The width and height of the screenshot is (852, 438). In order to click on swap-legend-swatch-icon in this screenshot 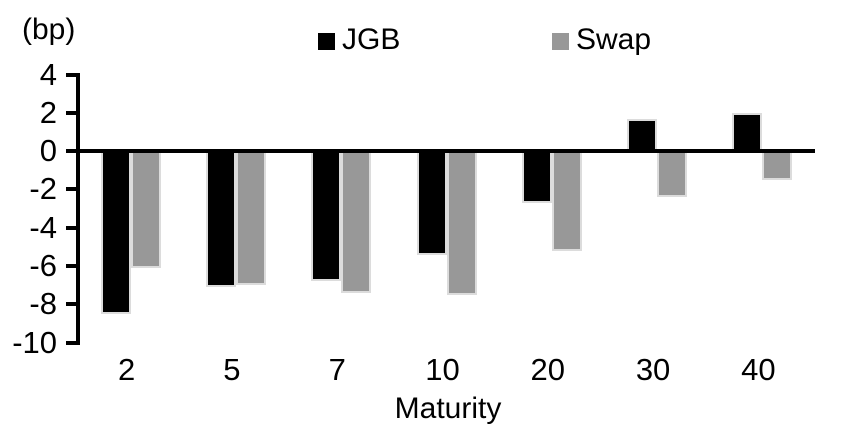, I will do `click(560, 41)`.